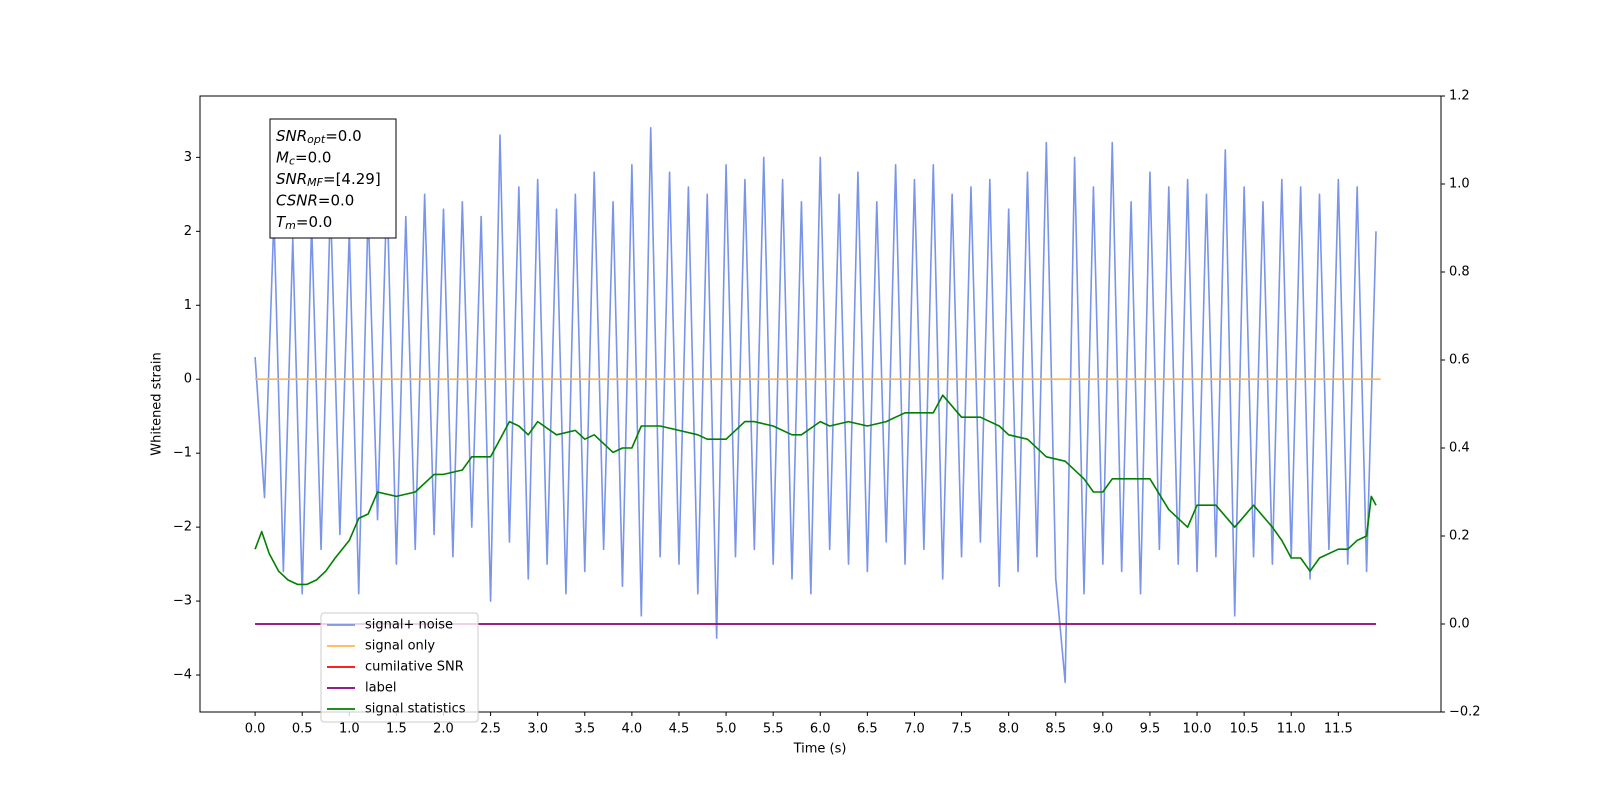 The width and height of the screenshot is (1600, 800). I want to click on annotation-main: CSNR, so click(297, 200).